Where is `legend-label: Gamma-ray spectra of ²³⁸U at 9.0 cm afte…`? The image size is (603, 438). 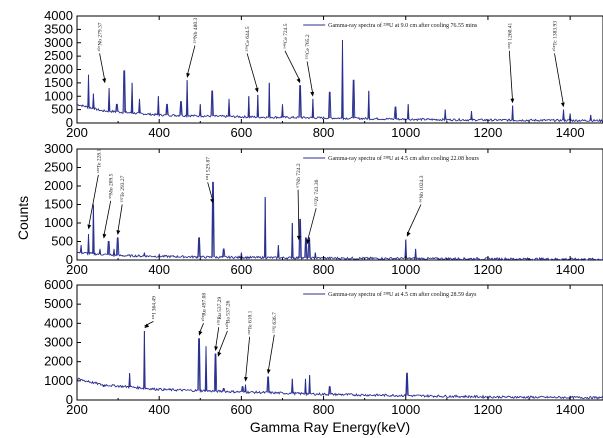
legend-label: Gamma-ray spectra of ²³⁸U at 9.0 cm afte… is located at coordinates (403, 25).